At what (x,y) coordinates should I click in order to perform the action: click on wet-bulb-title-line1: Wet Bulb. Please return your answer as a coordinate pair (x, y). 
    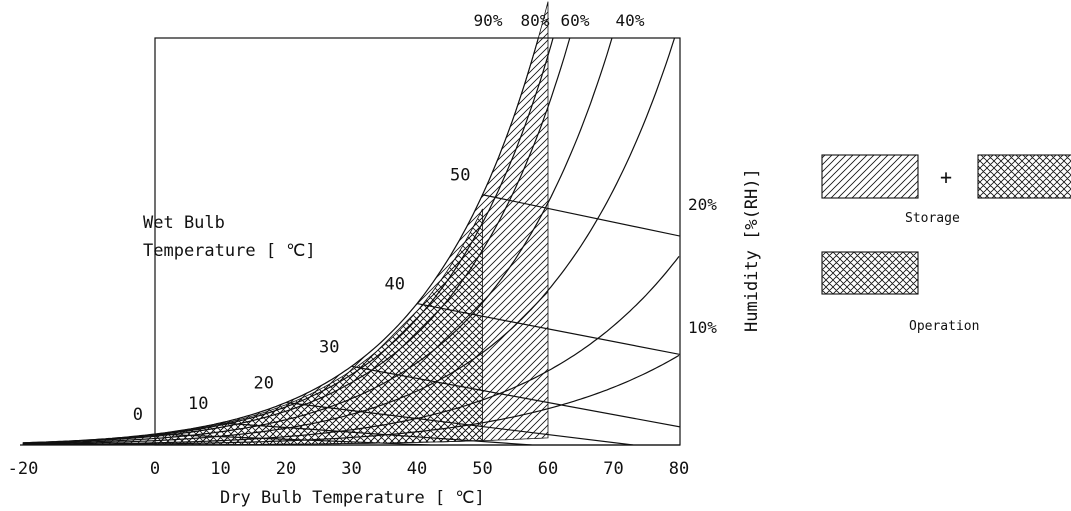
    Looking at the image, I should click on (184, 223).